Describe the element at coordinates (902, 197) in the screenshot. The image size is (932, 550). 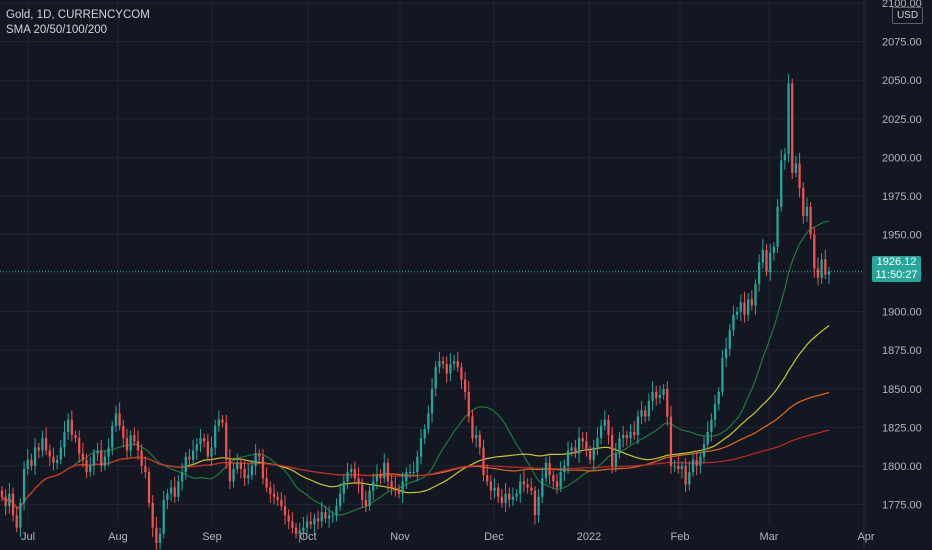
I see `y-tick-label: 1975.00` at that location.